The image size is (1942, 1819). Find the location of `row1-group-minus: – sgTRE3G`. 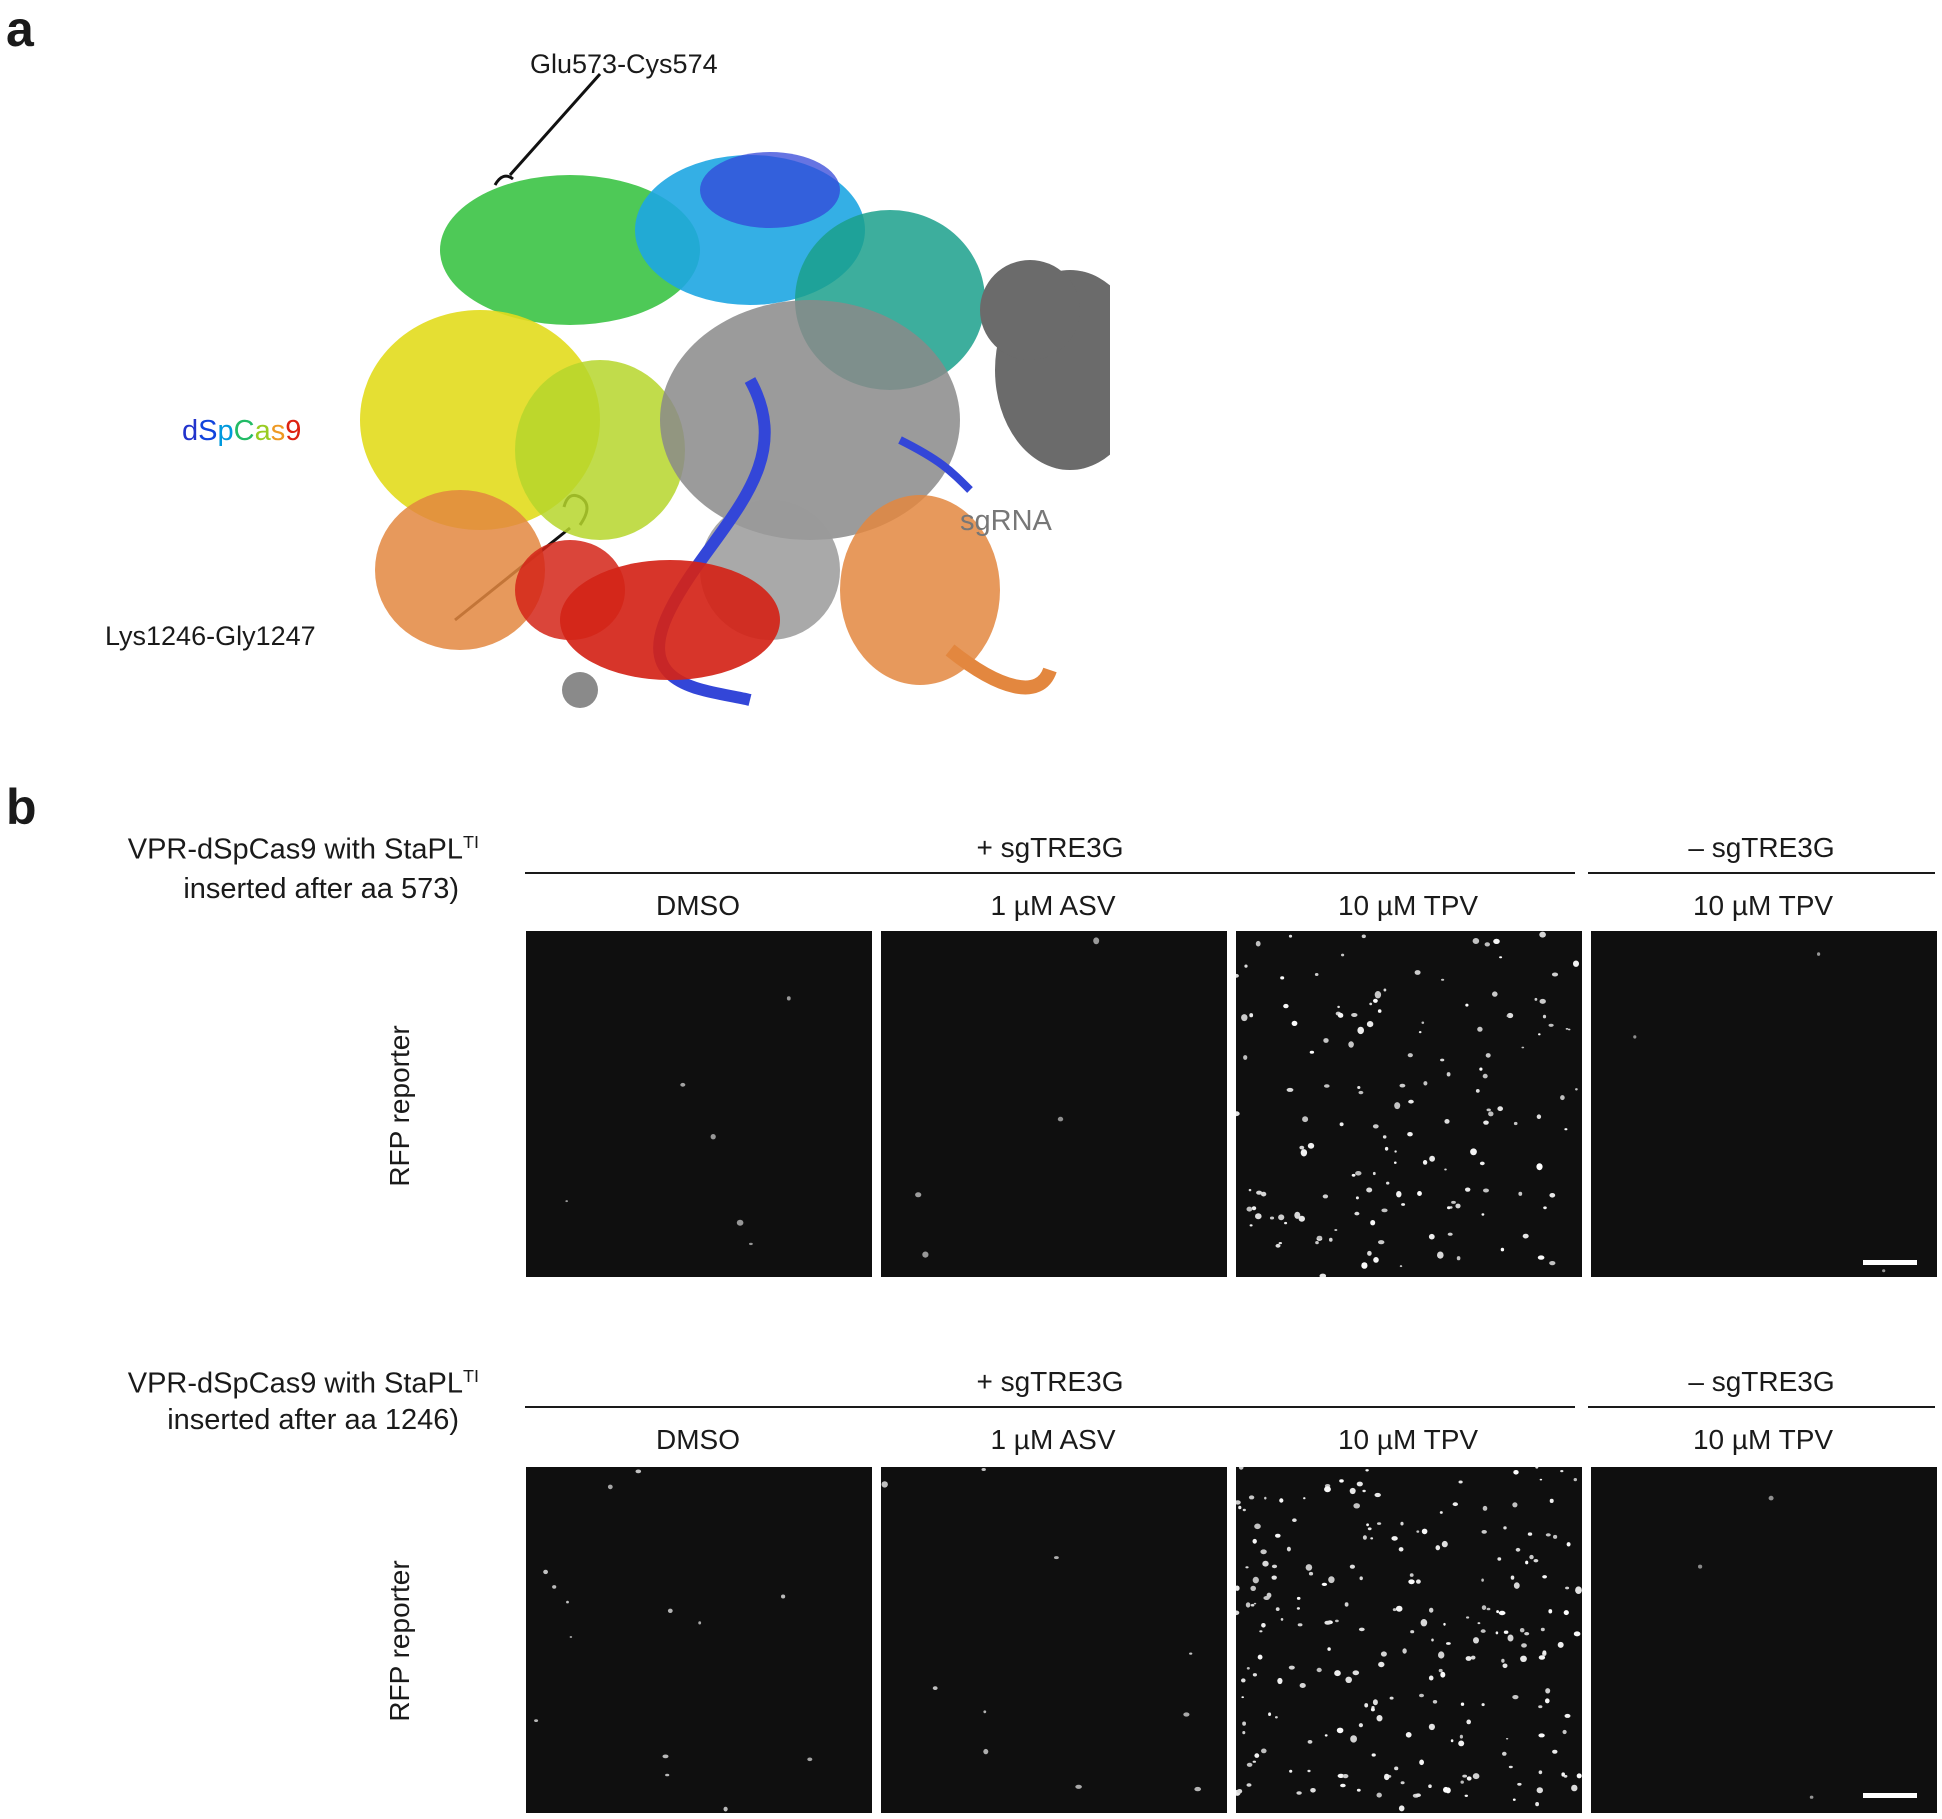

row1-group-minus: – sgTRE3G is located at coordinates (1761, 847).